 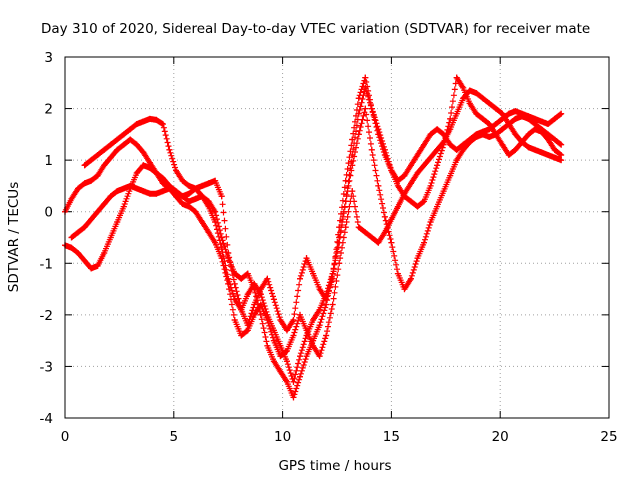 What do you see at coordinates (46, 367) in the screenshot?
I see `y-tick-label: -3` at bounding box center [46, 367].